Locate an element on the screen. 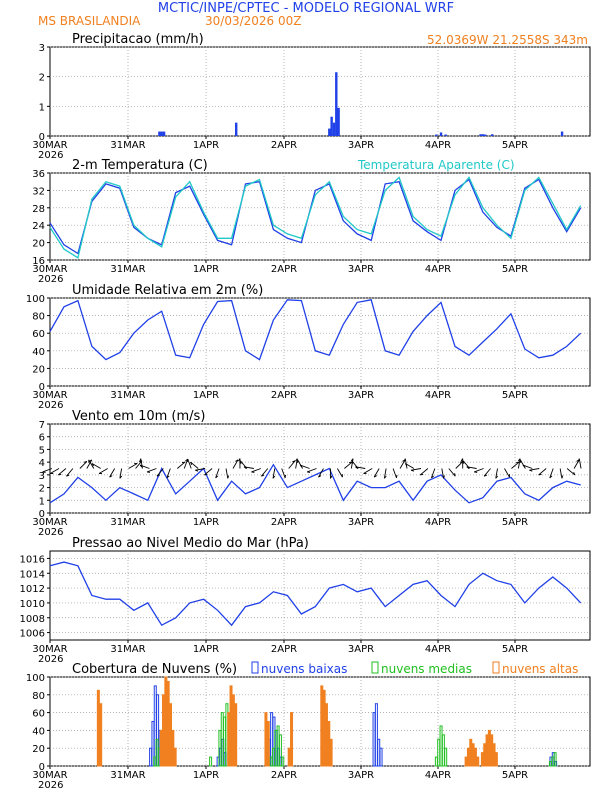  y-tick-label: 1008 is located at coordinates (32, 619).